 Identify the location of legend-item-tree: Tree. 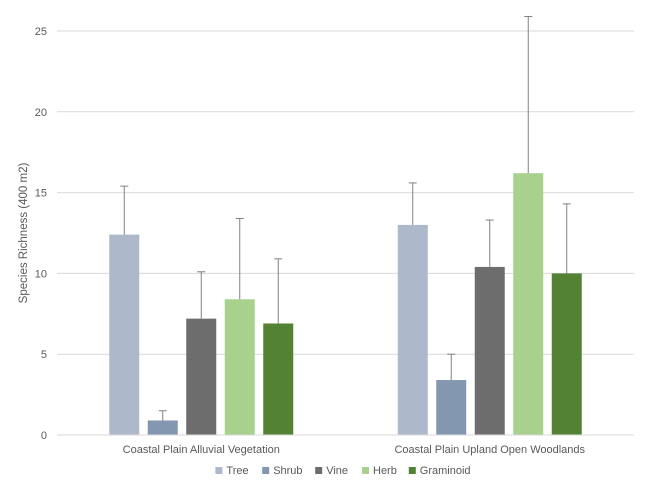
(232, 471).